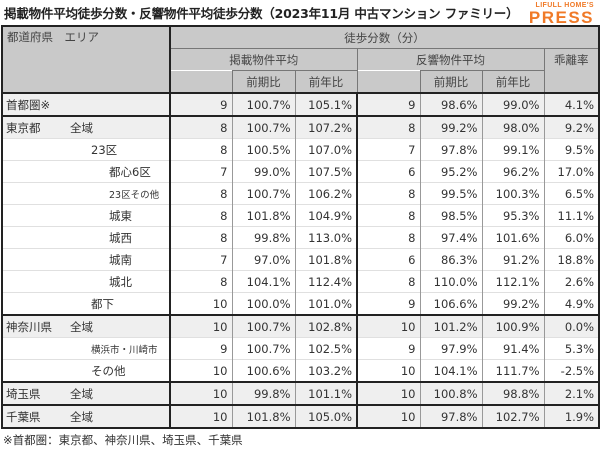 This screenshot has height=450, width=600. Describe the element at coordinates (571, 348) in the screenshot. I see `divergence: 5.3%` at that location.